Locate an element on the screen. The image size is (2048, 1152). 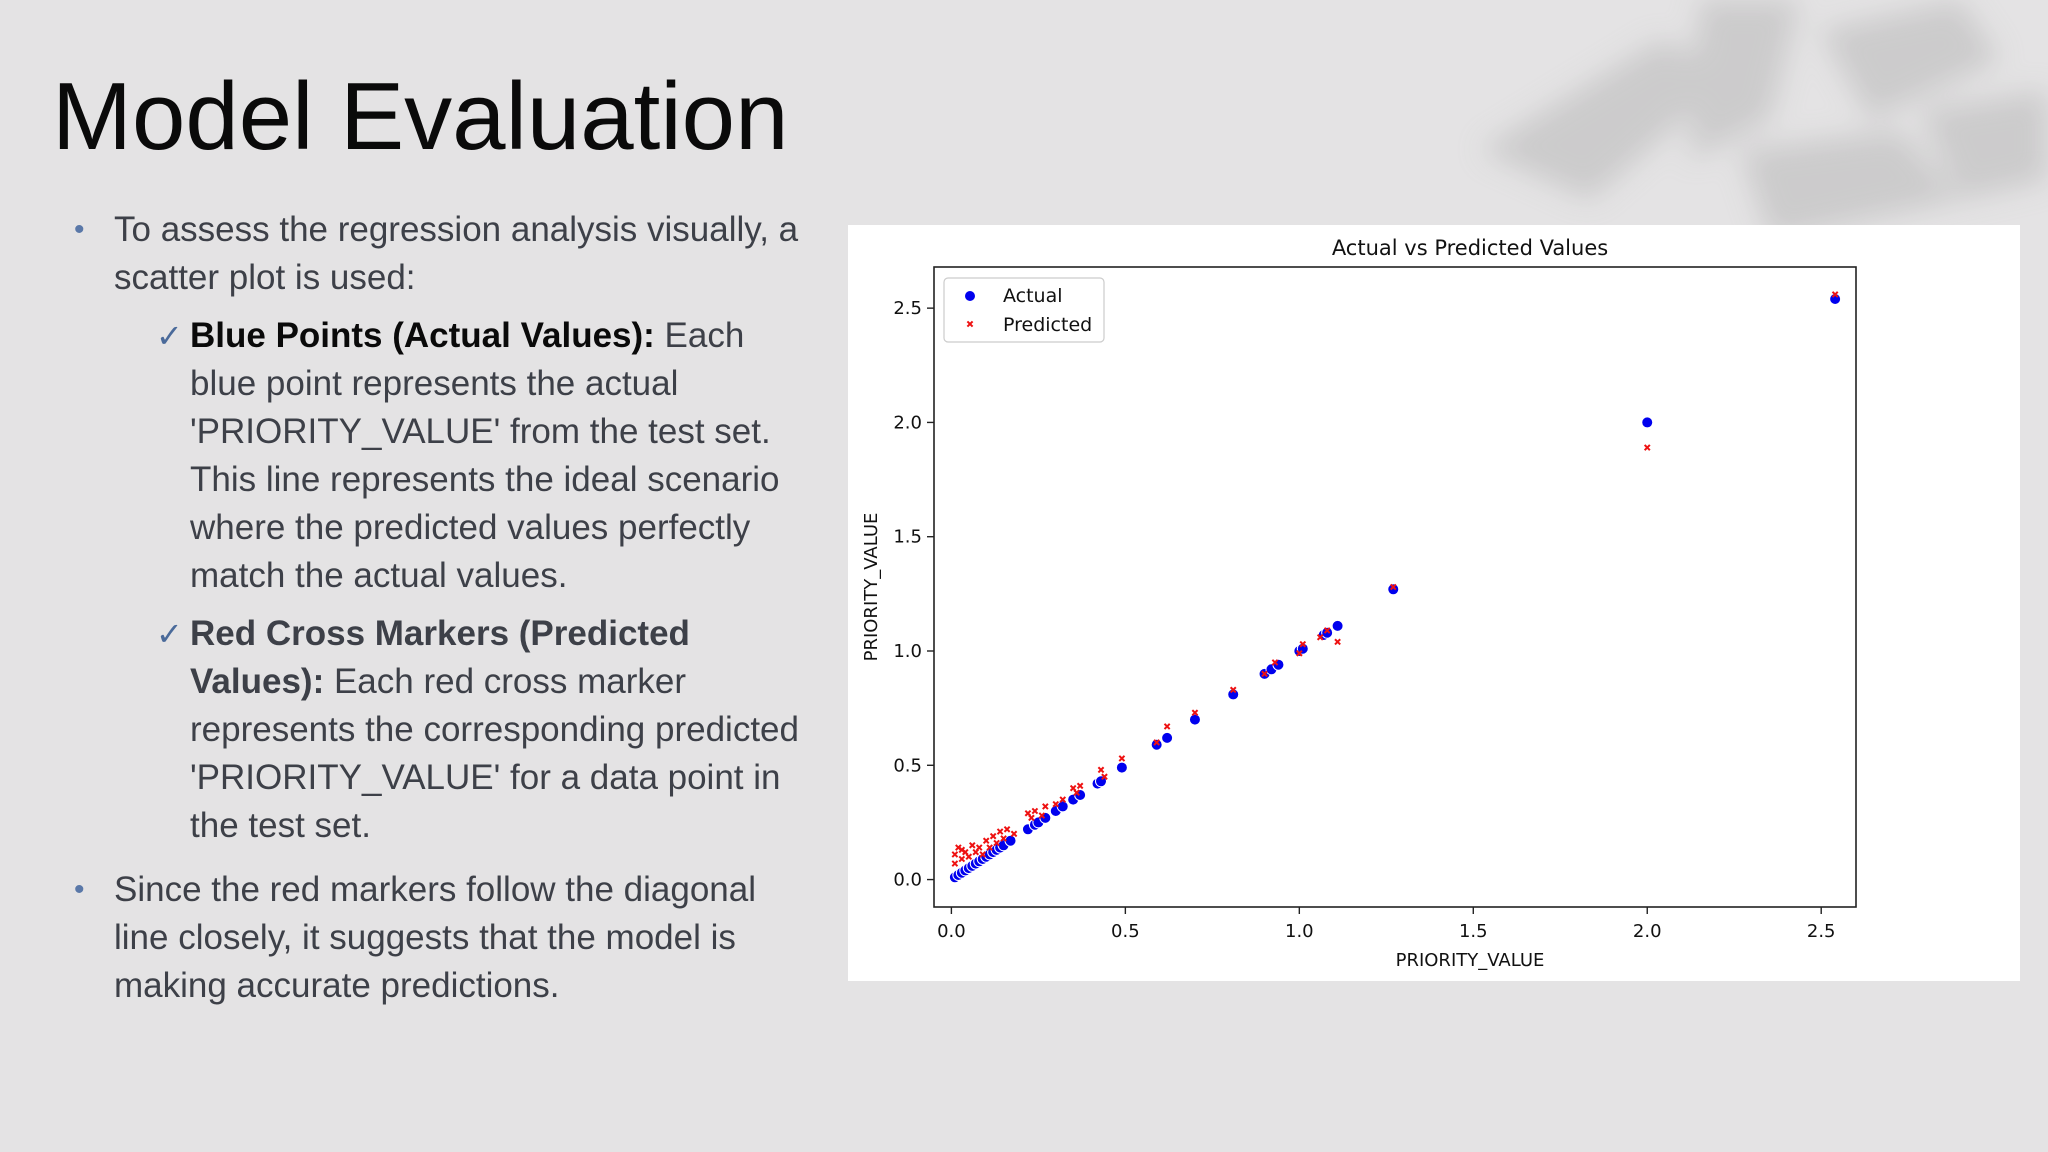
y-tick-label: 0.0 is located at coordinates (907, 880).